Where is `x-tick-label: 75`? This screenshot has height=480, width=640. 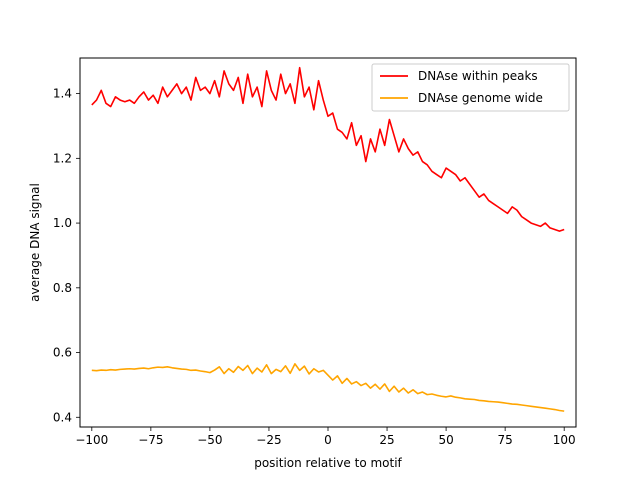 x-tick-label: 75 is located at coordinates (505, 440).